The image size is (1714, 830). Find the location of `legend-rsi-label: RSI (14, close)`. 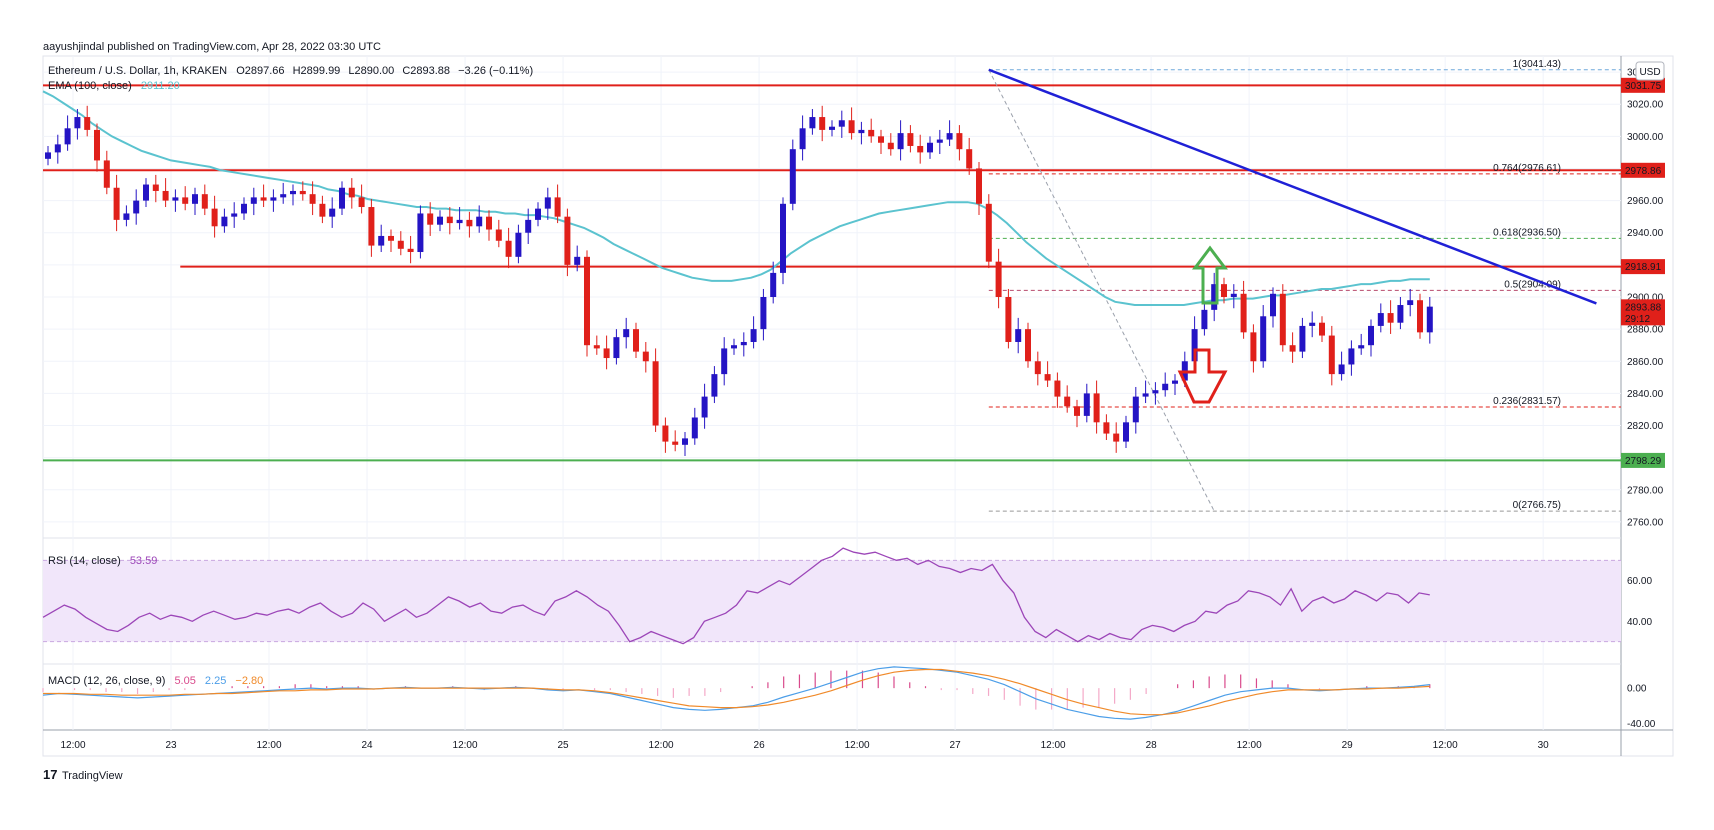

legend-rsi-label: RSI (14, close) is located at coordinates (84, 561).